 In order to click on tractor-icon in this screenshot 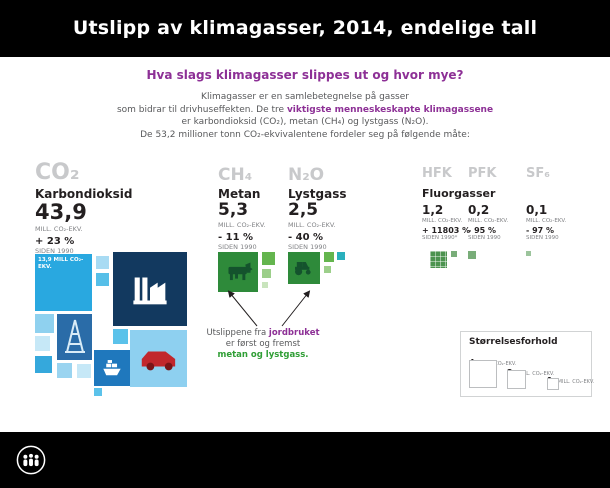, I will do `click(303, 269)`.